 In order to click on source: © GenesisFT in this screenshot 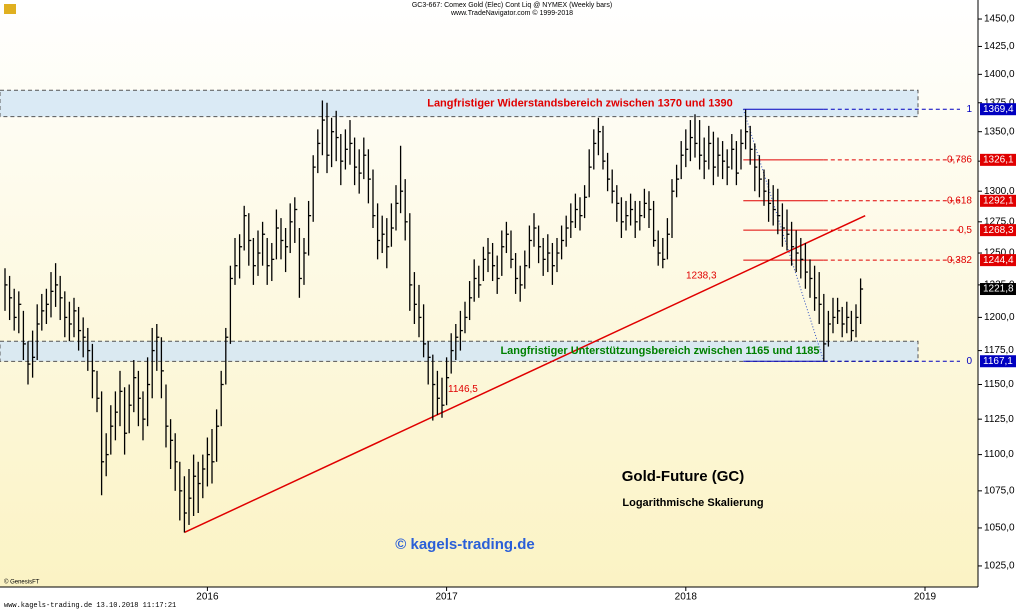, I will do `click(22, 582)`.